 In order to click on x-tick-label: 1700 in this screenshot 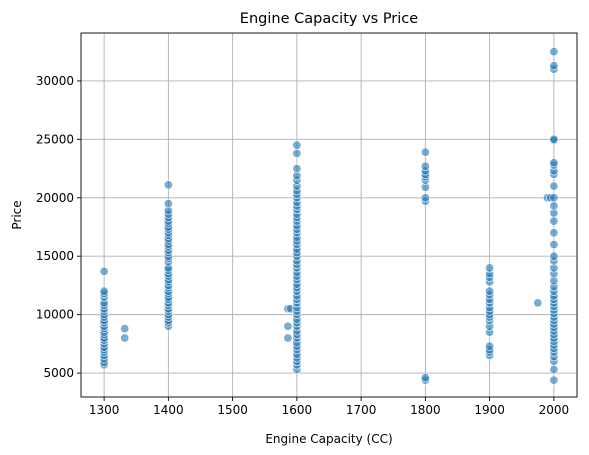, I will do `click(361, 410)`.